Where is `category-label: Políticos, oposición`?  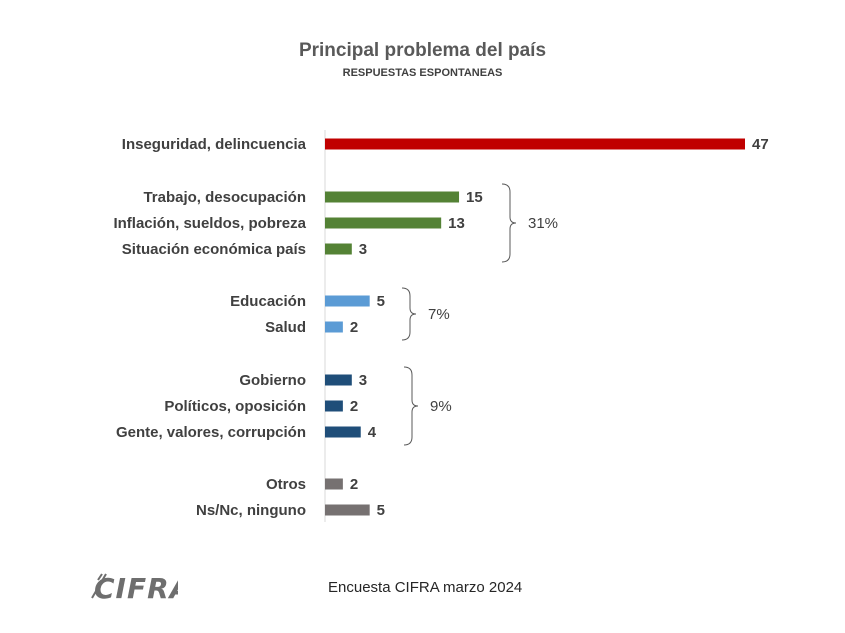
category-label: Políticos, oposición is located at coordinates (235, 406).